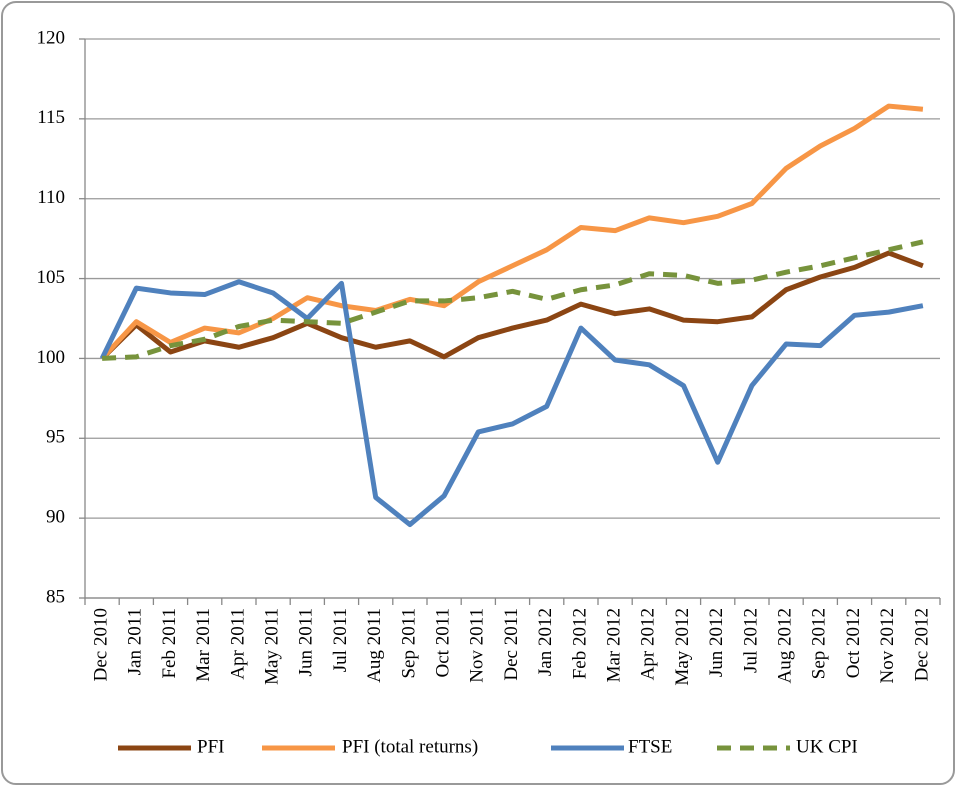 The image size is (957, 787). What do you see at coordinates (853, 643) in the screenshot?
I see `x-tick-label: Oct 2012` at bounding box center [853, 643].